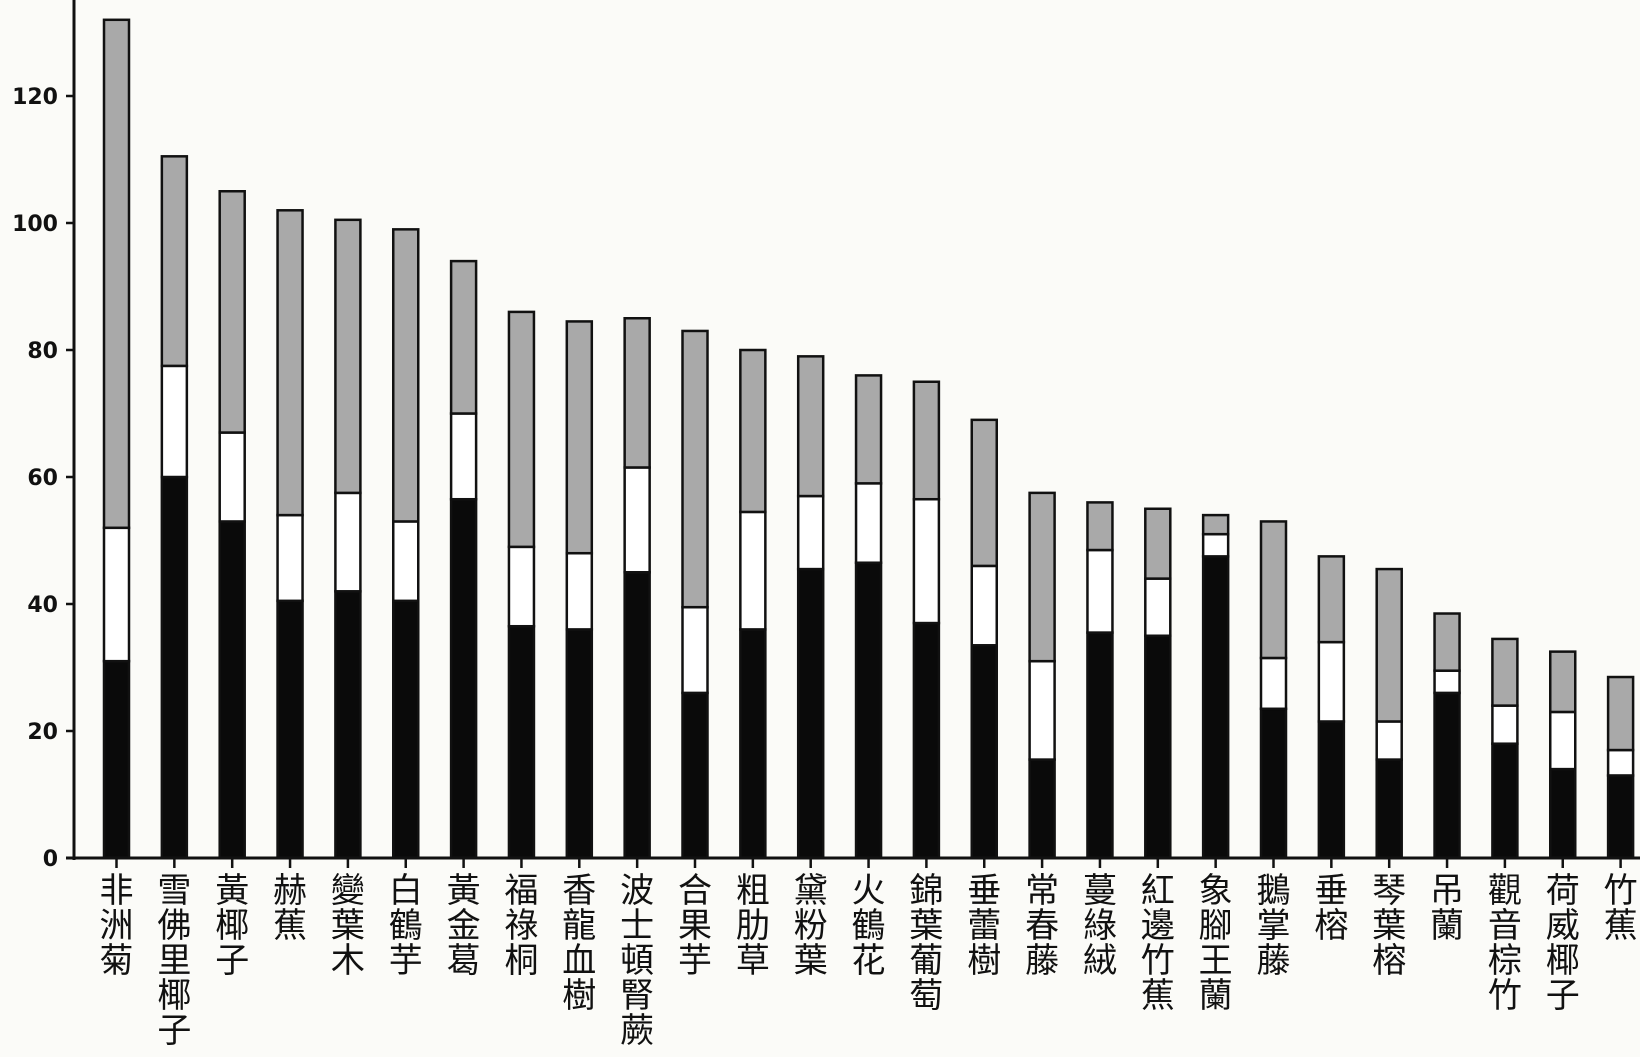 The height and width of the screenshot is (1057, 1640). I want to click on category-label: 吊蘭, so click(1447, 908).